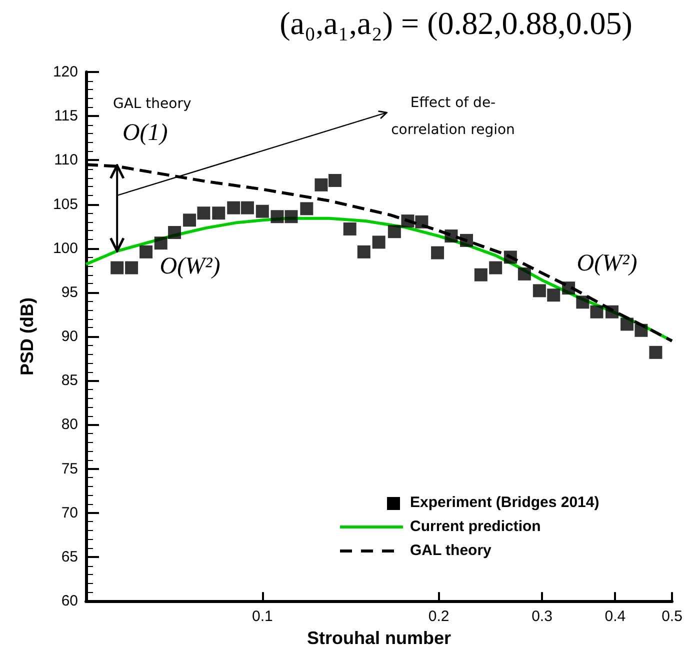  I want to click on y-tick-label: 75, so click(69, 469).